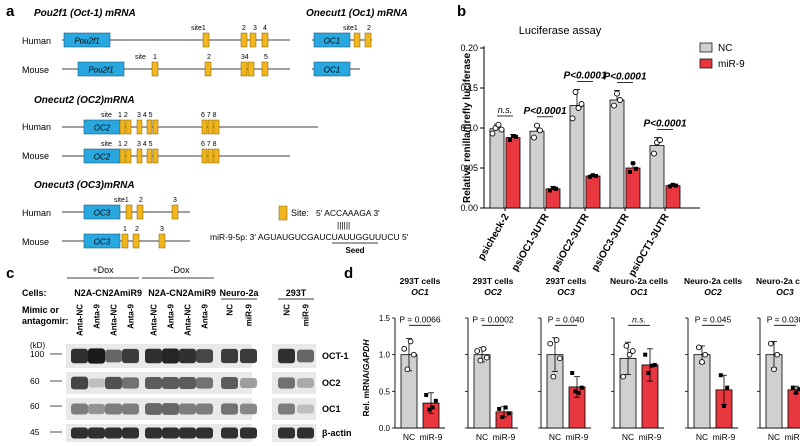 This screenshot has width=800, height=446. What do you see at coordinates (180, 270) in the screenshot?
I see `minus-dox-label: -Dox` at bounding box center [180, 270].